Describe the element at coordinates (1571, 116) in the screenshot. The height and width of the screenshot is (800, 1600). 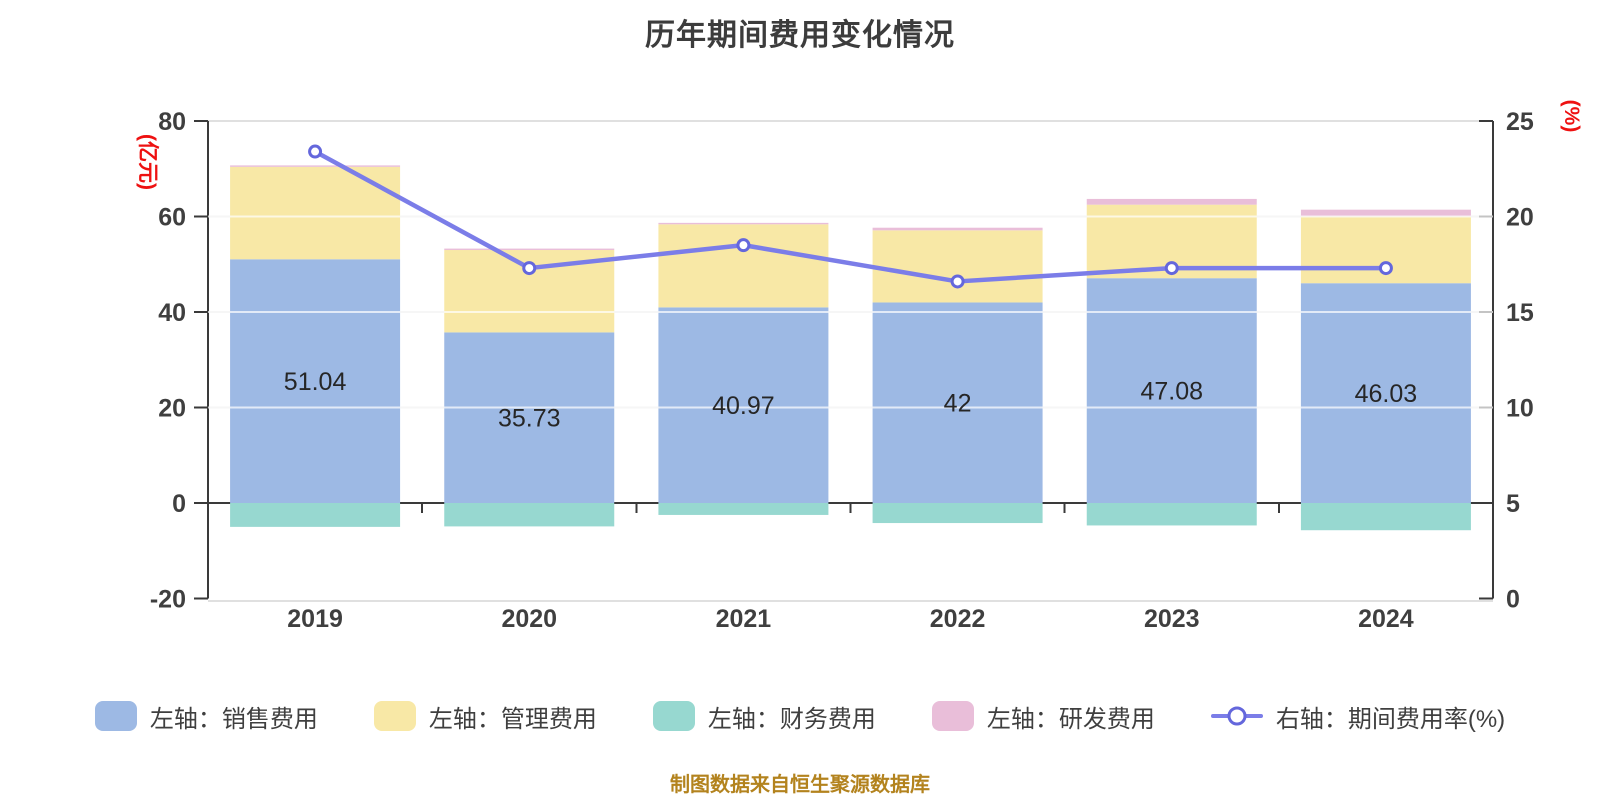
I see `right-axis-unit-label: (%)` at that location.